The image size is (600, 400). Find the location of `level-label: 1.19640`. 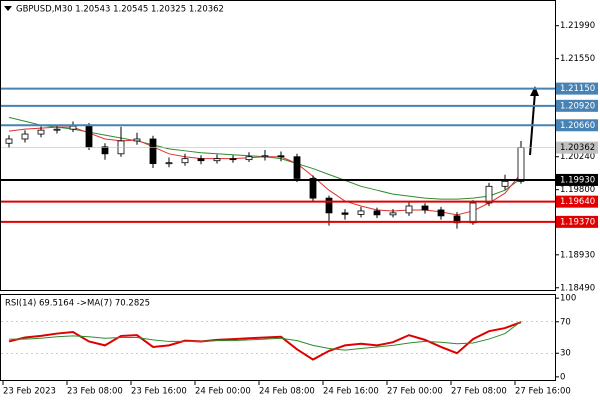

level-label: 1.19640 is located at coordinates (577, 202).